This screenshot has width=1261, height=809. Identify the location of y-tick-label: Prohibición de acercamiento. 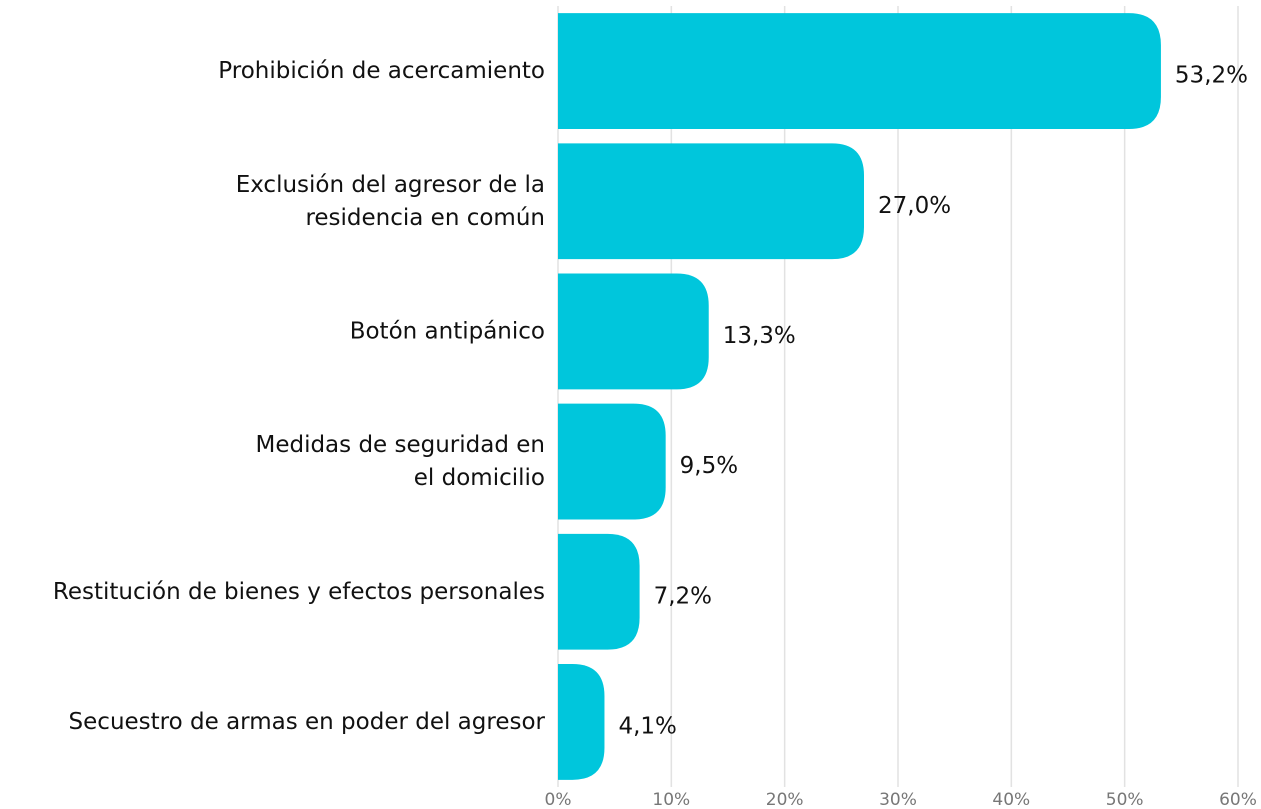
(381, 71).